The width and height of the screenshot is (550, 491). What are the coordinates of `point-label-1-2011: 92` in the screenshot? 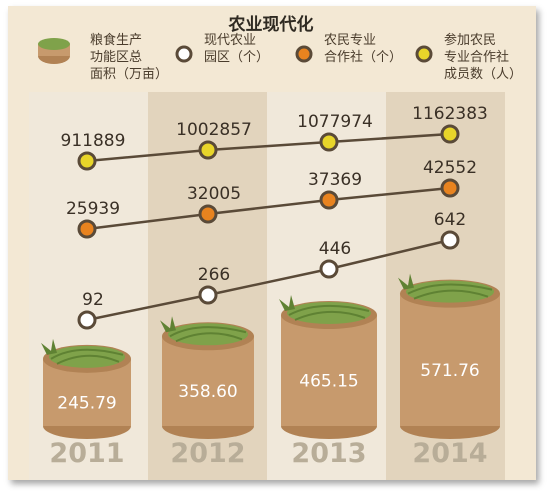 It's located at (93, 300).